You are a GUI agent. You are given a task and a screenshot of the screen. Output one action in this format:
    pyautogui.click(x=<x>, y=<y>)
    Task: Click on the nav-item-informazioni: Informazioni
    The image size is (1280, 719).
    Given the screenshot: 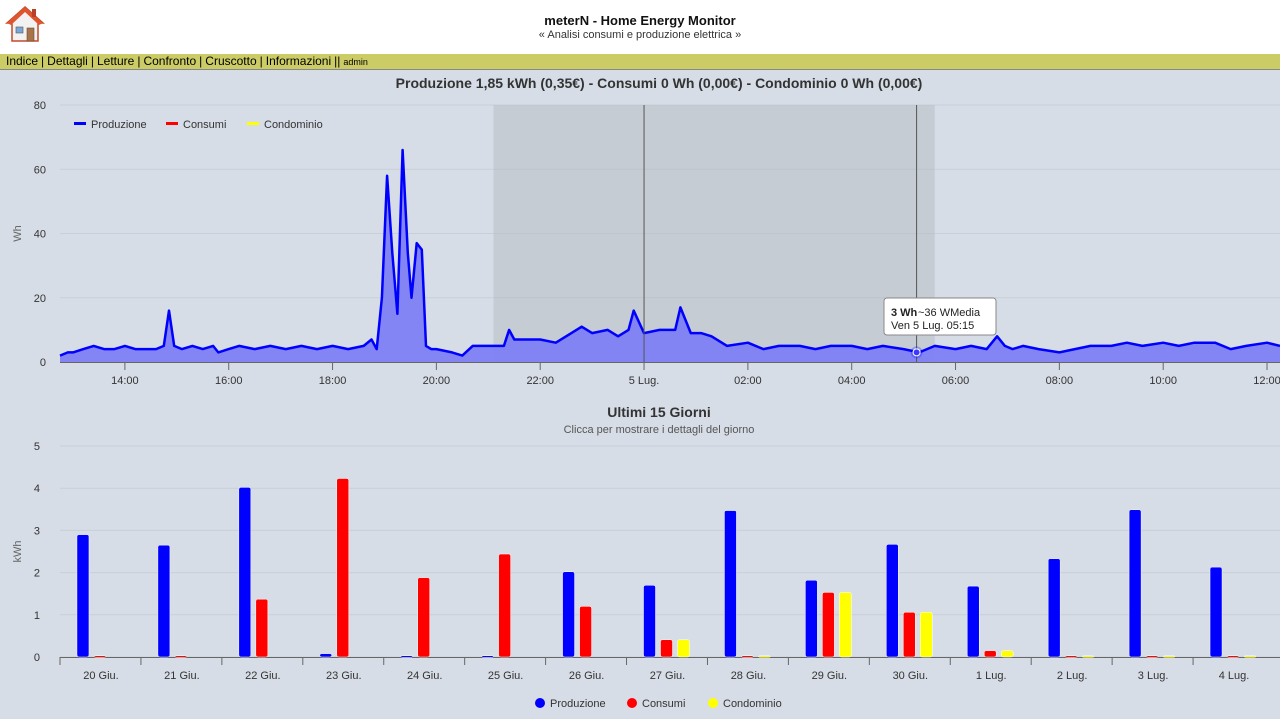 What is the action you would take?
    pyautogui.click(x=298, y=61)
    